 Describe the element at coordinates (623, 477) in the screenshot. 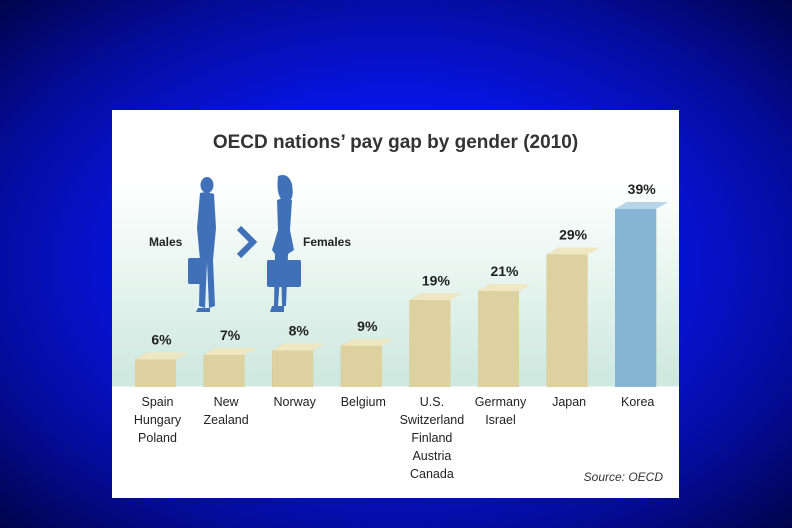

I see `source-note: Source: OECD` at that location.